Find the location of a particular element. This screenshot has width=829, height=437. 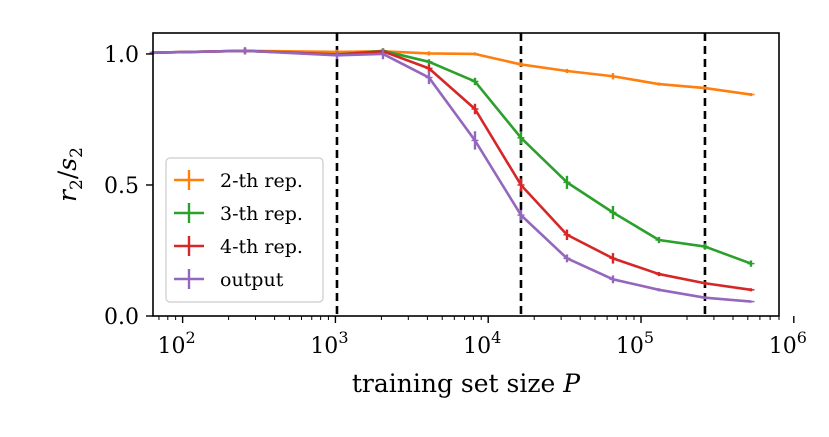

legend: 2-th rep. 3-th rep. 4-th rep. output is located at coordinates (244, 230).